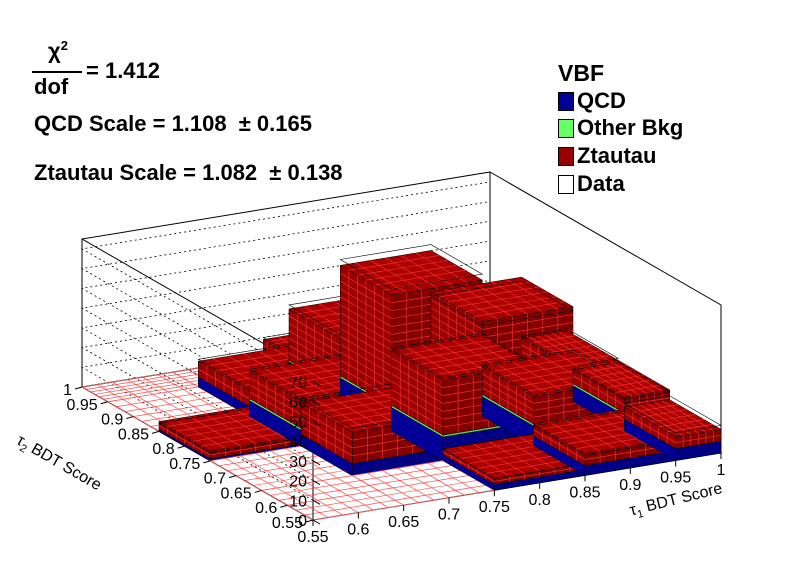 This screenshot has width=796, height=572. What do you see at coordinates (601, 100) in the screenshot?
I see `legend-label-qcd: QCD` at bounding box center [601, 100].